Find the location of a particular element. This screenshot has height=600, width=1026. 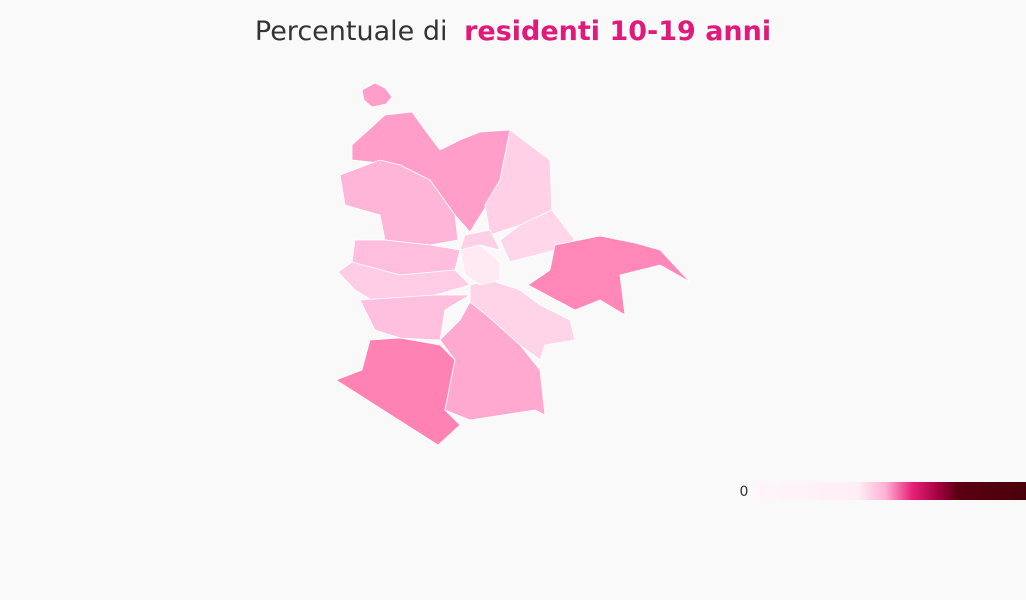

title-highlight: residenti 10-19 anni is located at coordinates (617, 31).